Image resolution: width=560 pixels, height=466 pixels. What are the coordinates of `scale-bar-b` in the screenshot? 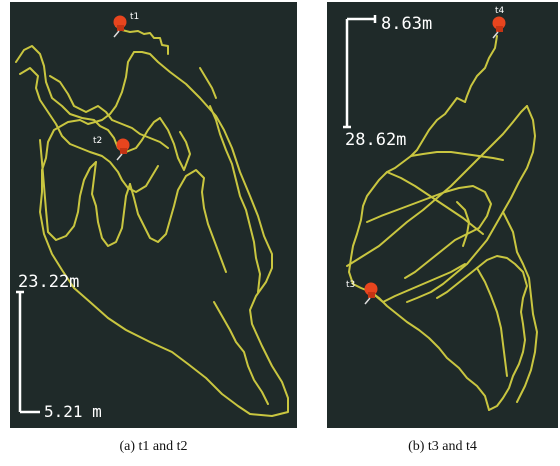 It's located at (360, 72).